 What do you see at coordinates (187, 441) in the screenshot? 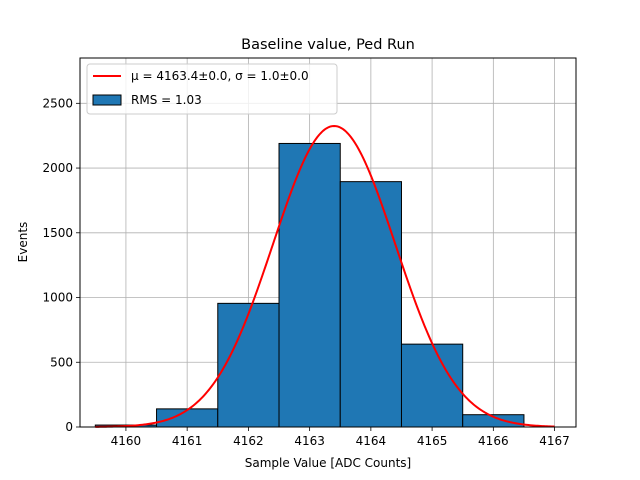
I see `x-tick-label: 4161` at bounding box center [187, 441].